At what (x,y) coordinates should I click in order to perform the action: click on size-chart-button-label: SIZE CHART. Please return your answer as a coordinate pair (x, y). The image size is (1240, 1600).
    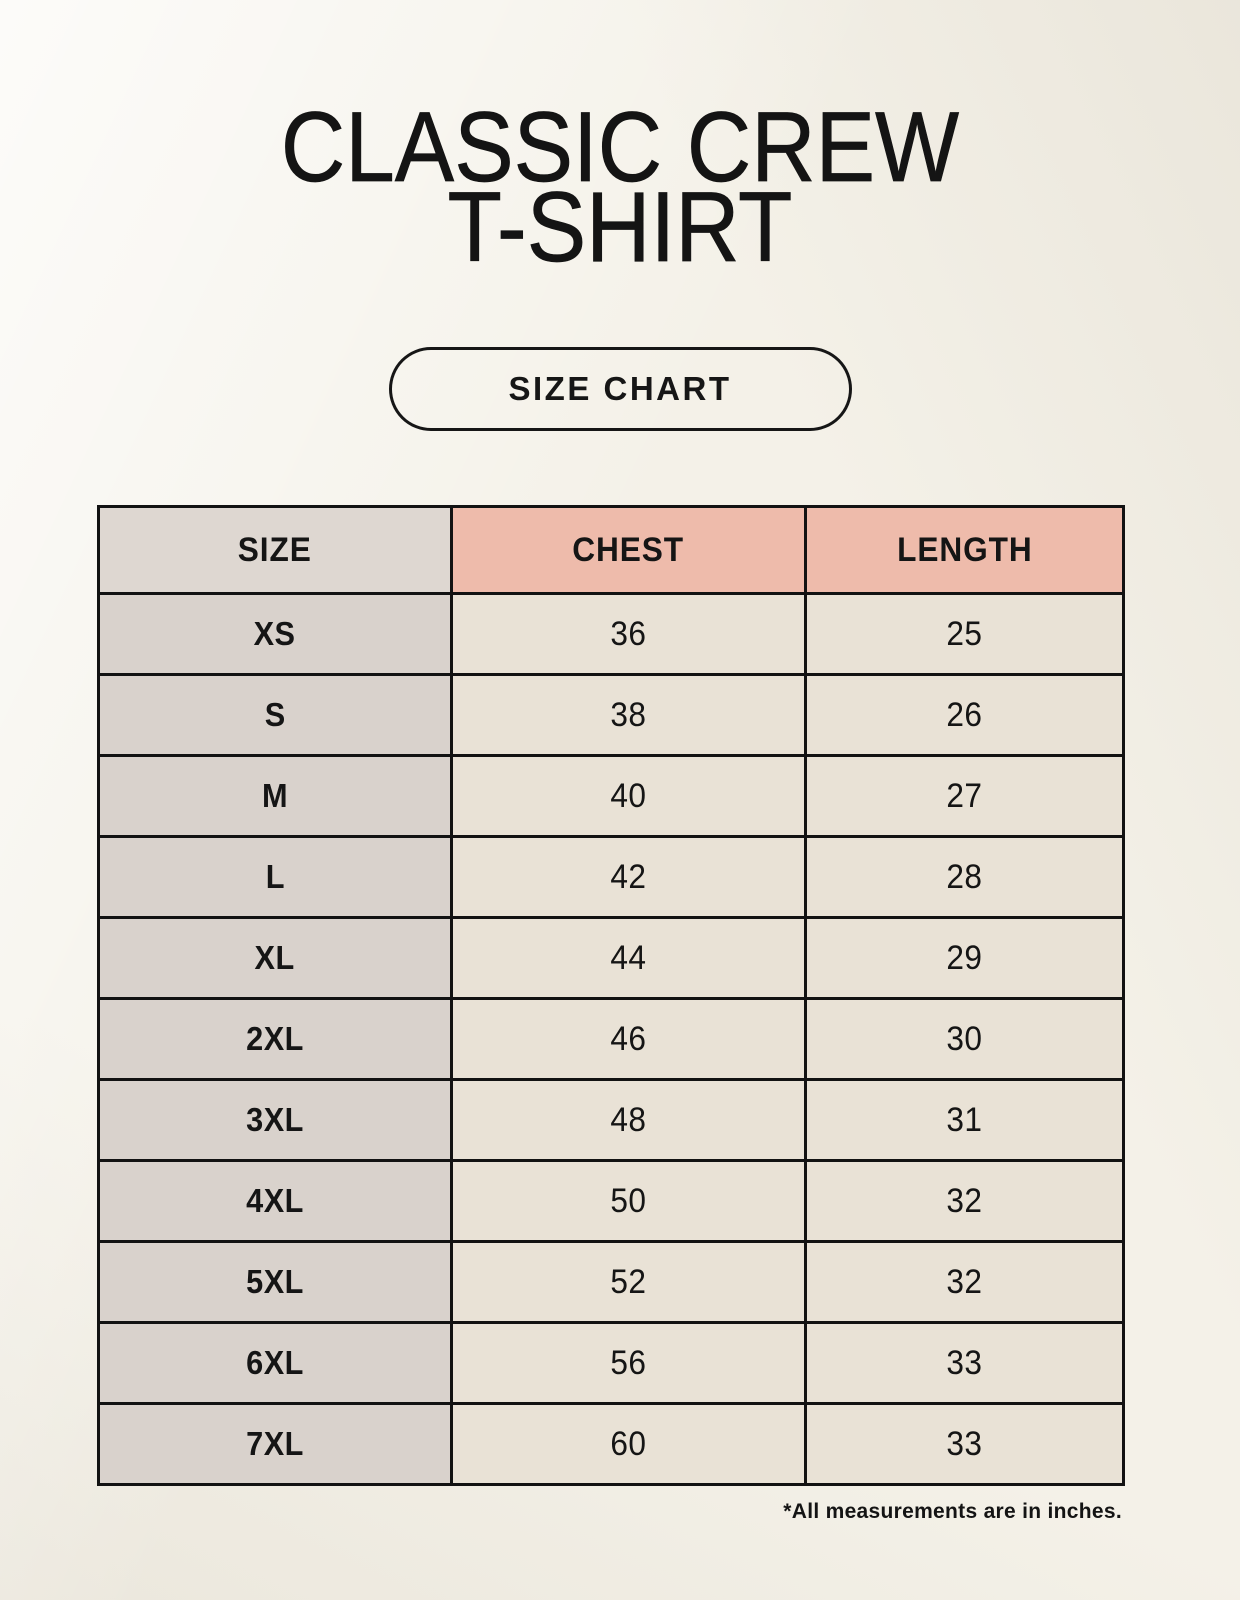
    Looking at the image, I should click on (620, 388).